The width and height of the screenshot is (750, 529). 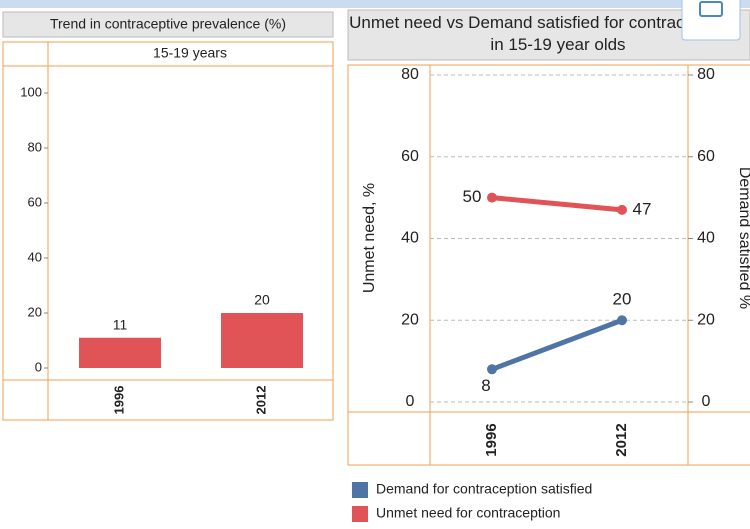 What do you see at coordinates (743, 238) in the screenshot?
I see `y2-axis-label: Demand satisfied %` at bounding box center [743, 238].